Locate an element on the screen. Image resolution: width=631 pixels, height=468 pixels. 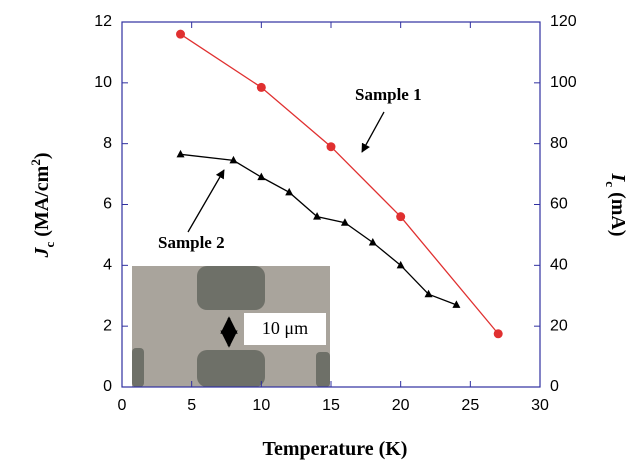
inset-image: 10 μm is located at coordinates (231, 326).